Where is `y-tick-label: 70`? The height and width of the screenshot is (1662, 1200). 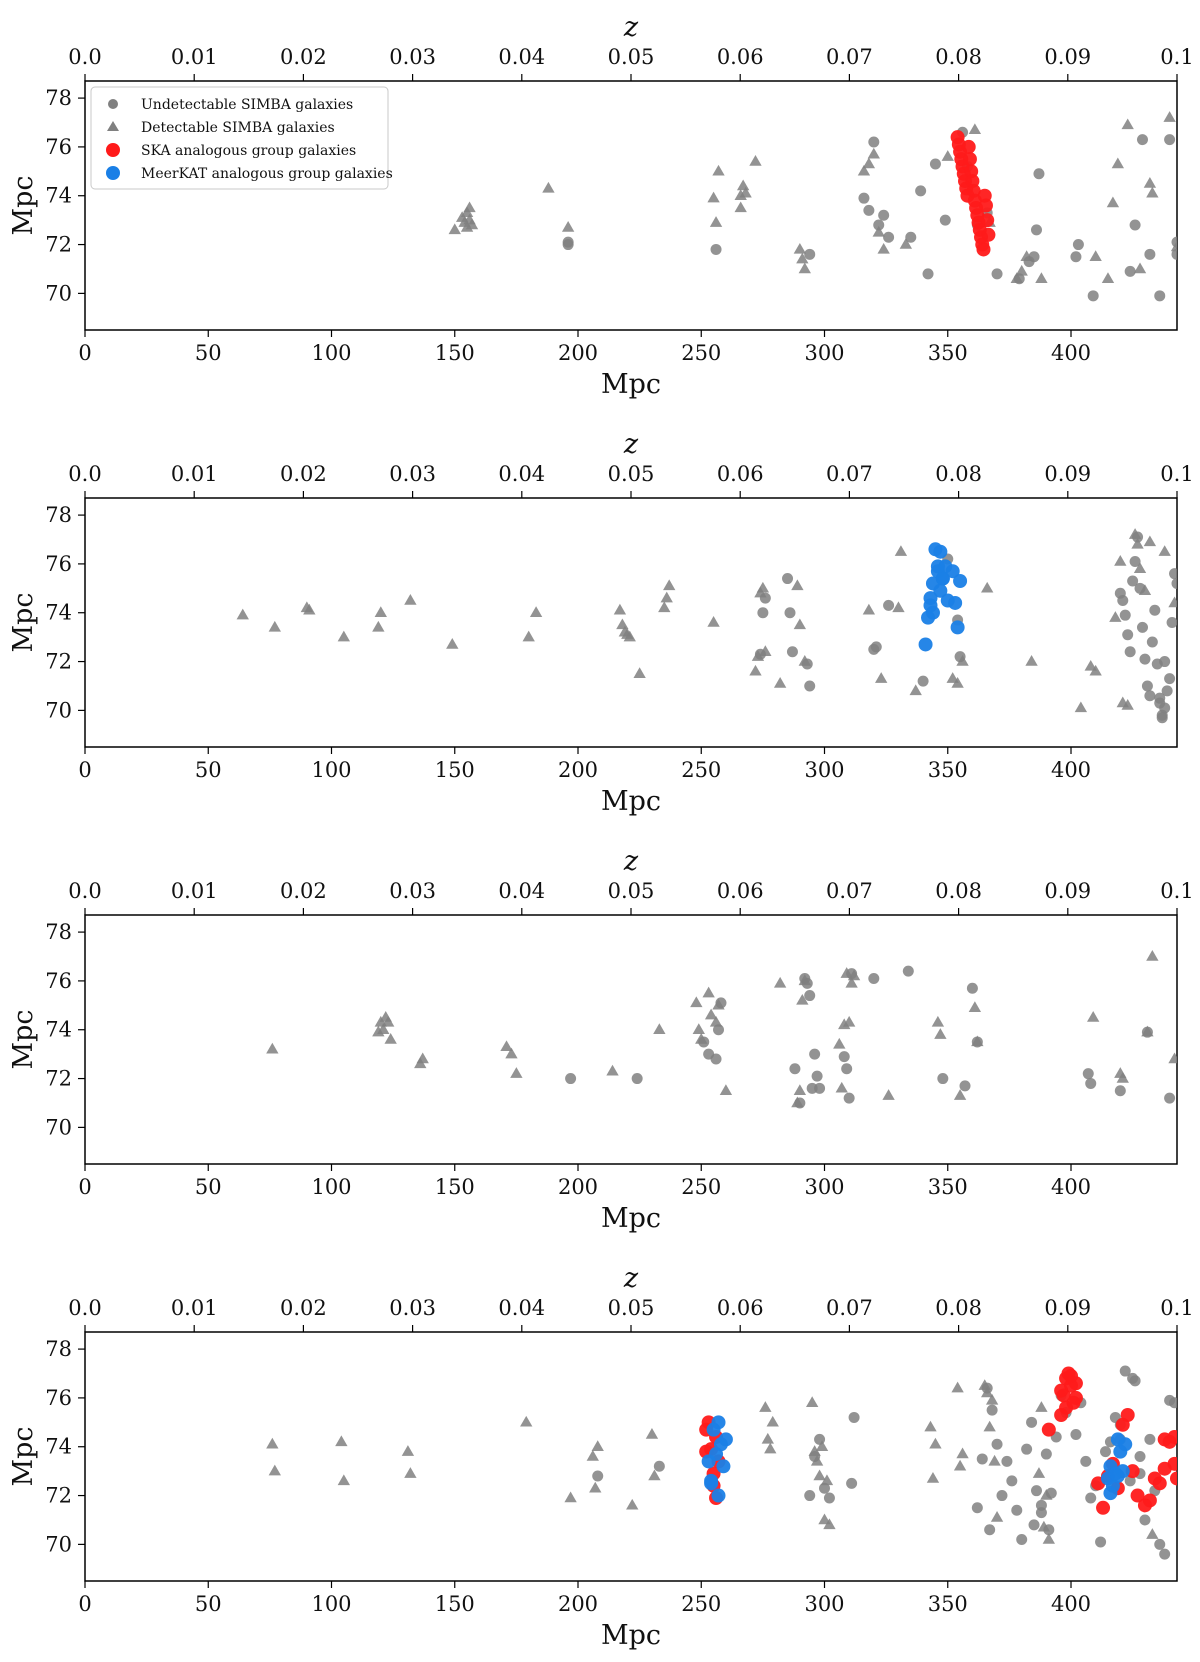
y-tick-label: 70 is located at coordinates (58, 710).